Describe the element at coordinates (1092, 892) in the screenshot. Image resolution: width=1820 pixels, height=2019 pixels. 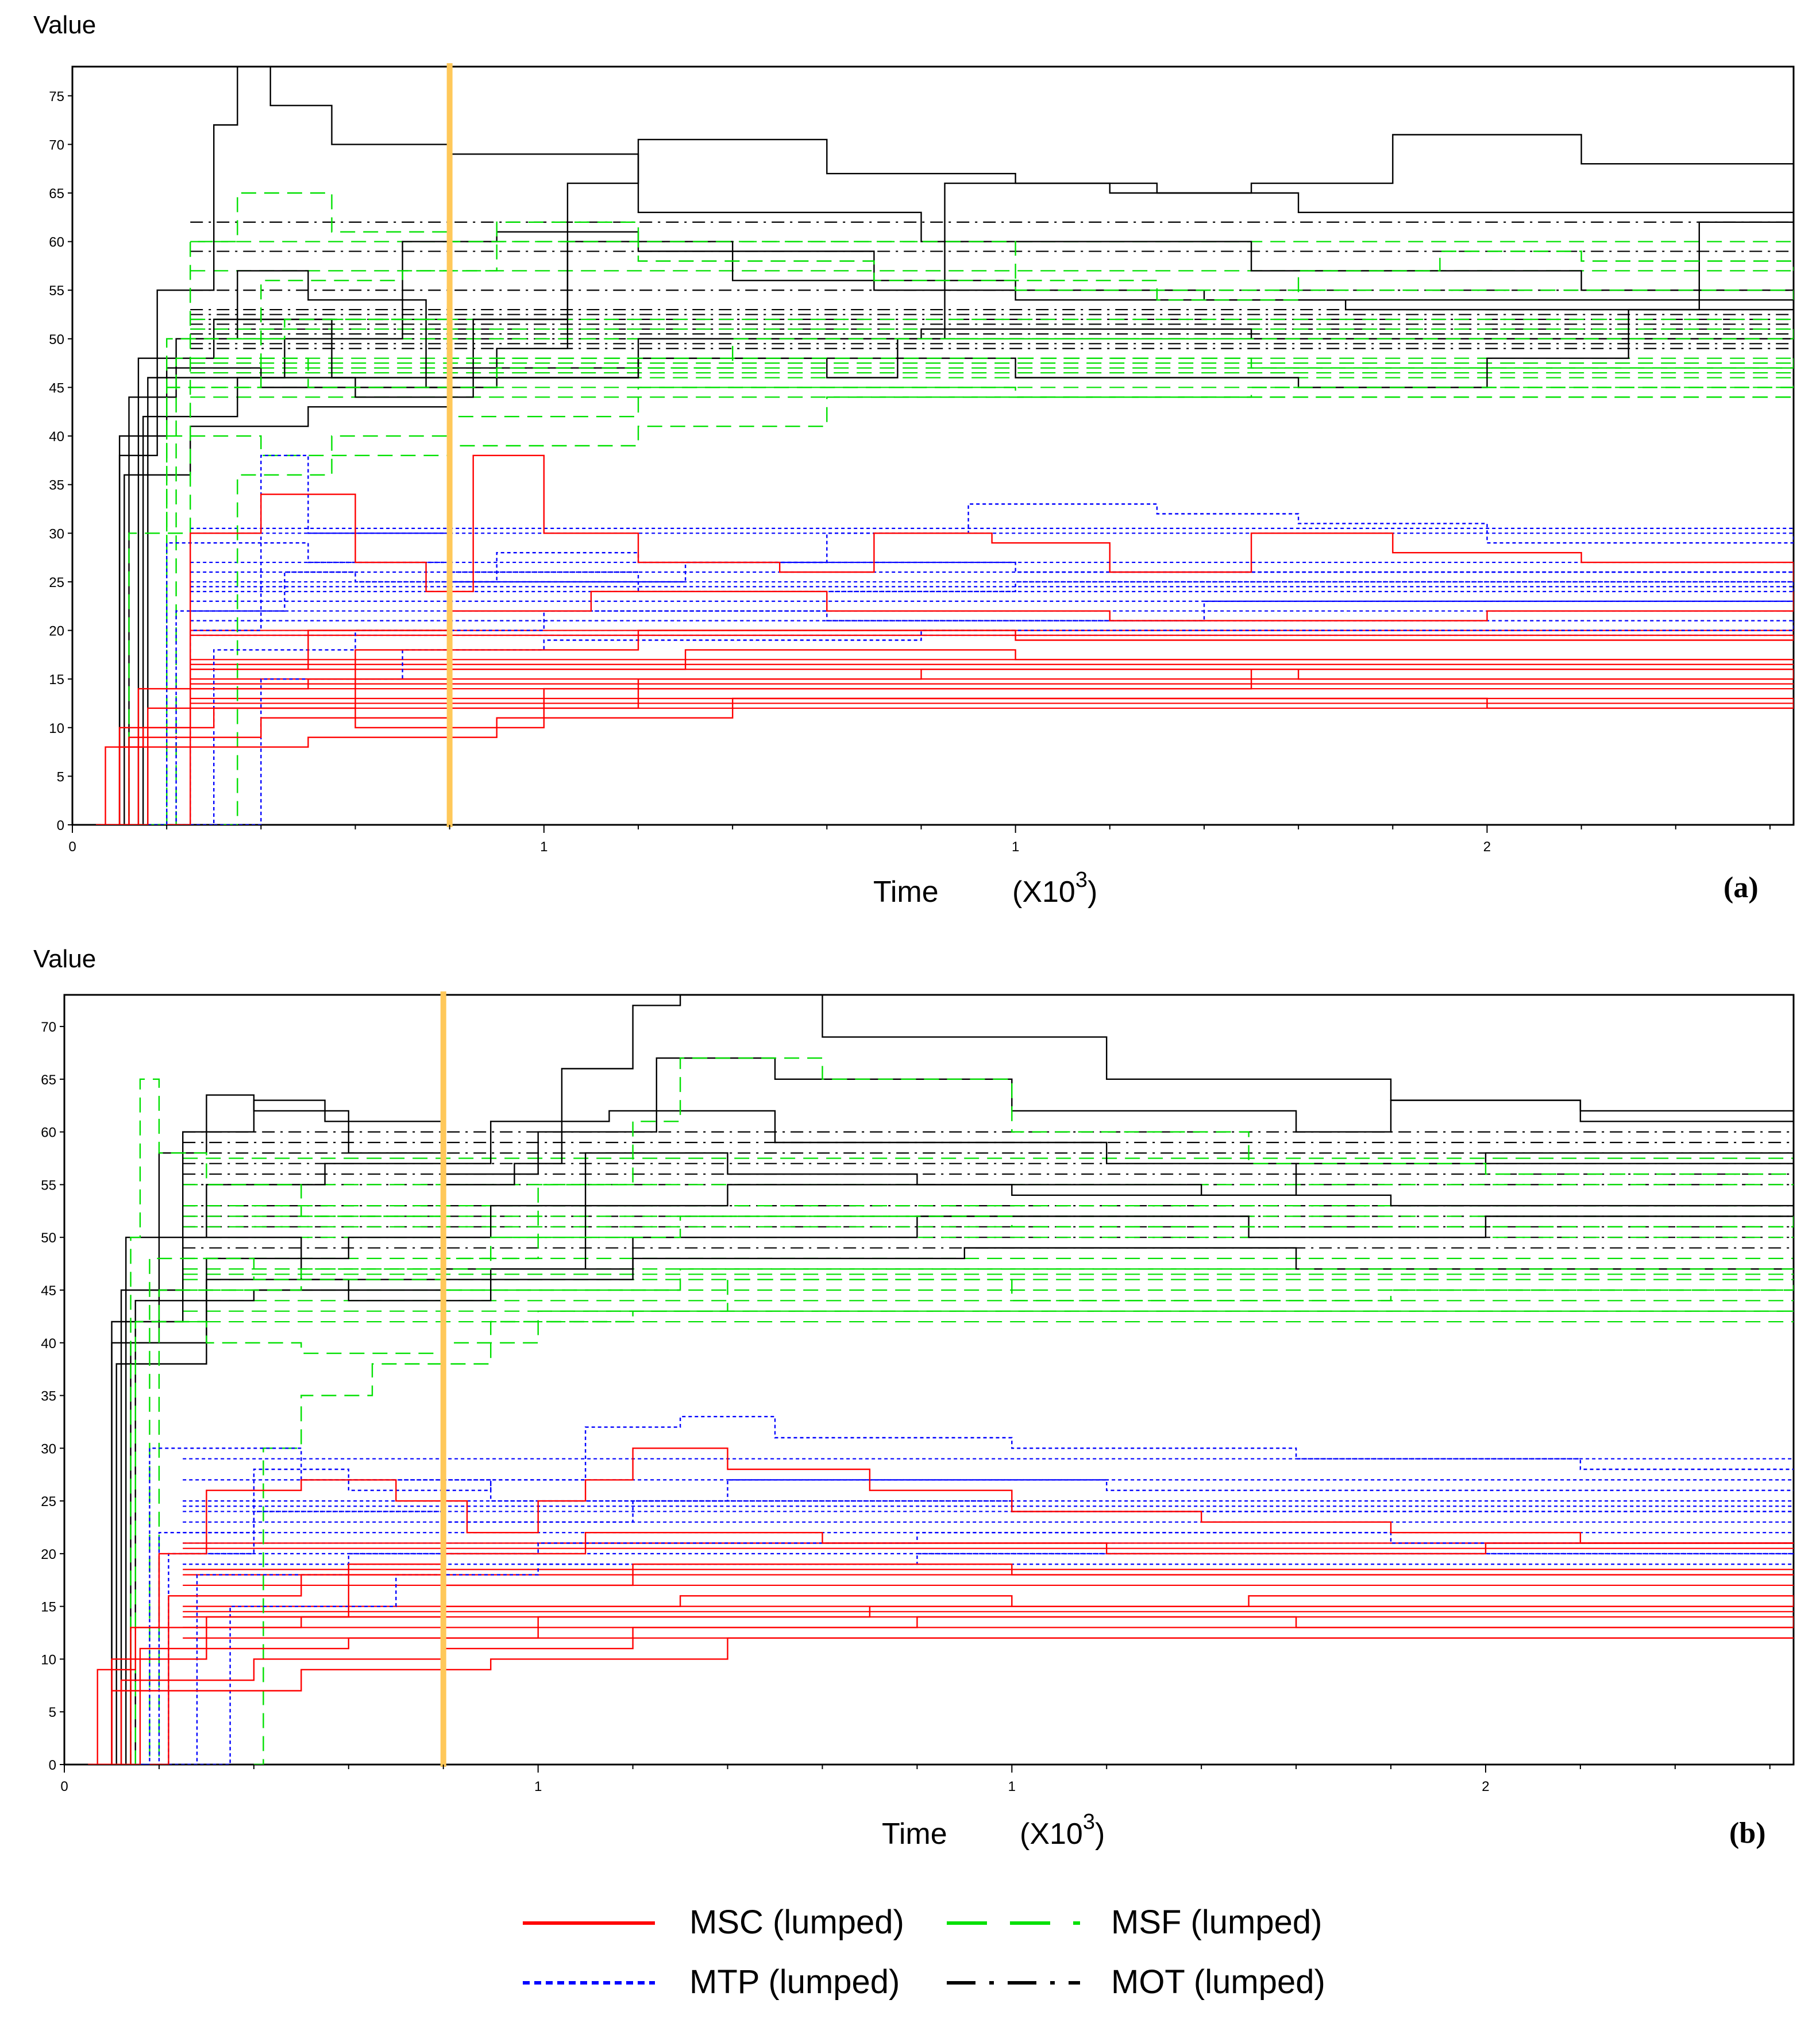
I see `panel-a-xunit-close: )` at that location.